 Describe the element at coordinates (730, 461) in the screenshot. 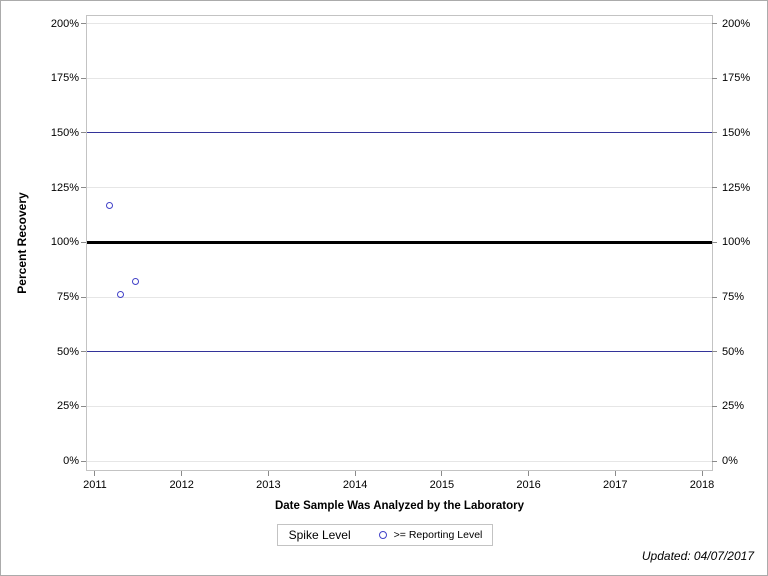

I see `y-tick-label-right: 0%` at that location.